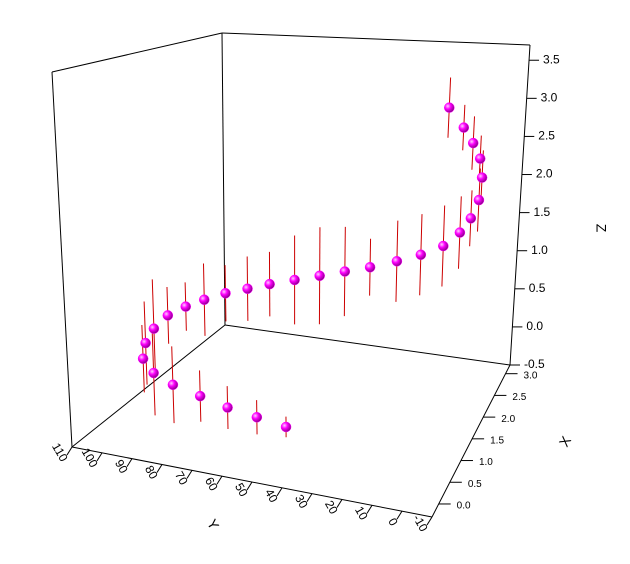 Image resolution: width=630 pixels, height=564 pixels. I want to click on z-axis-label: Z, so click(601, 228).